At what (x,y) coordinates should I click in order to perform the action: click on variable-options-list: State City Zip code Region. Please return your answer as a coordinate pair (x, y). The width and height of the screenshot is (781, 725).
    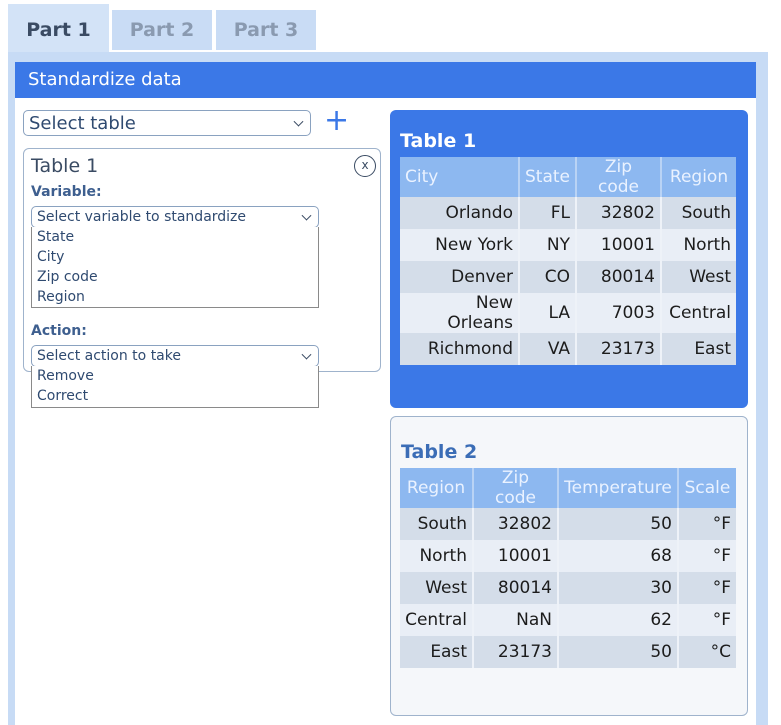
    Looking at the image, I should click on (175, 267).